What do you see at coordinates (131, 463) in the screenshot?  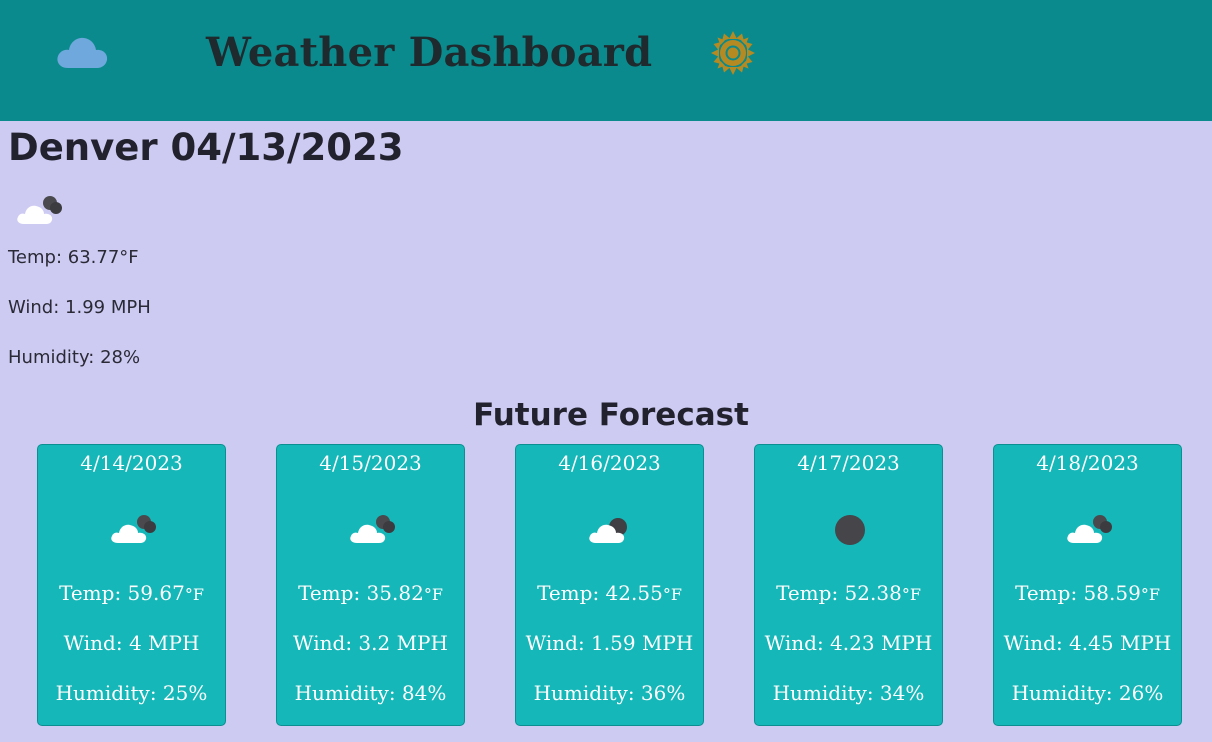 I see `forecast-date: 4/14/2023` at bounding box center [131, 463].